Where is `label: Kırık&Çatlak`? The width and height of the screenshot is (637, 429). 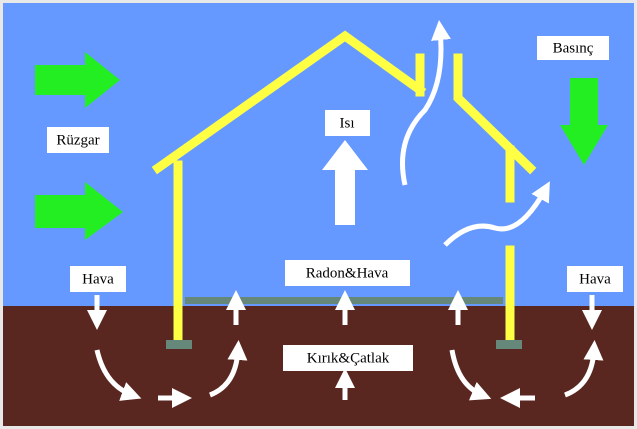 label: Kırık&Çatlak is located at coordinates (348, 358).